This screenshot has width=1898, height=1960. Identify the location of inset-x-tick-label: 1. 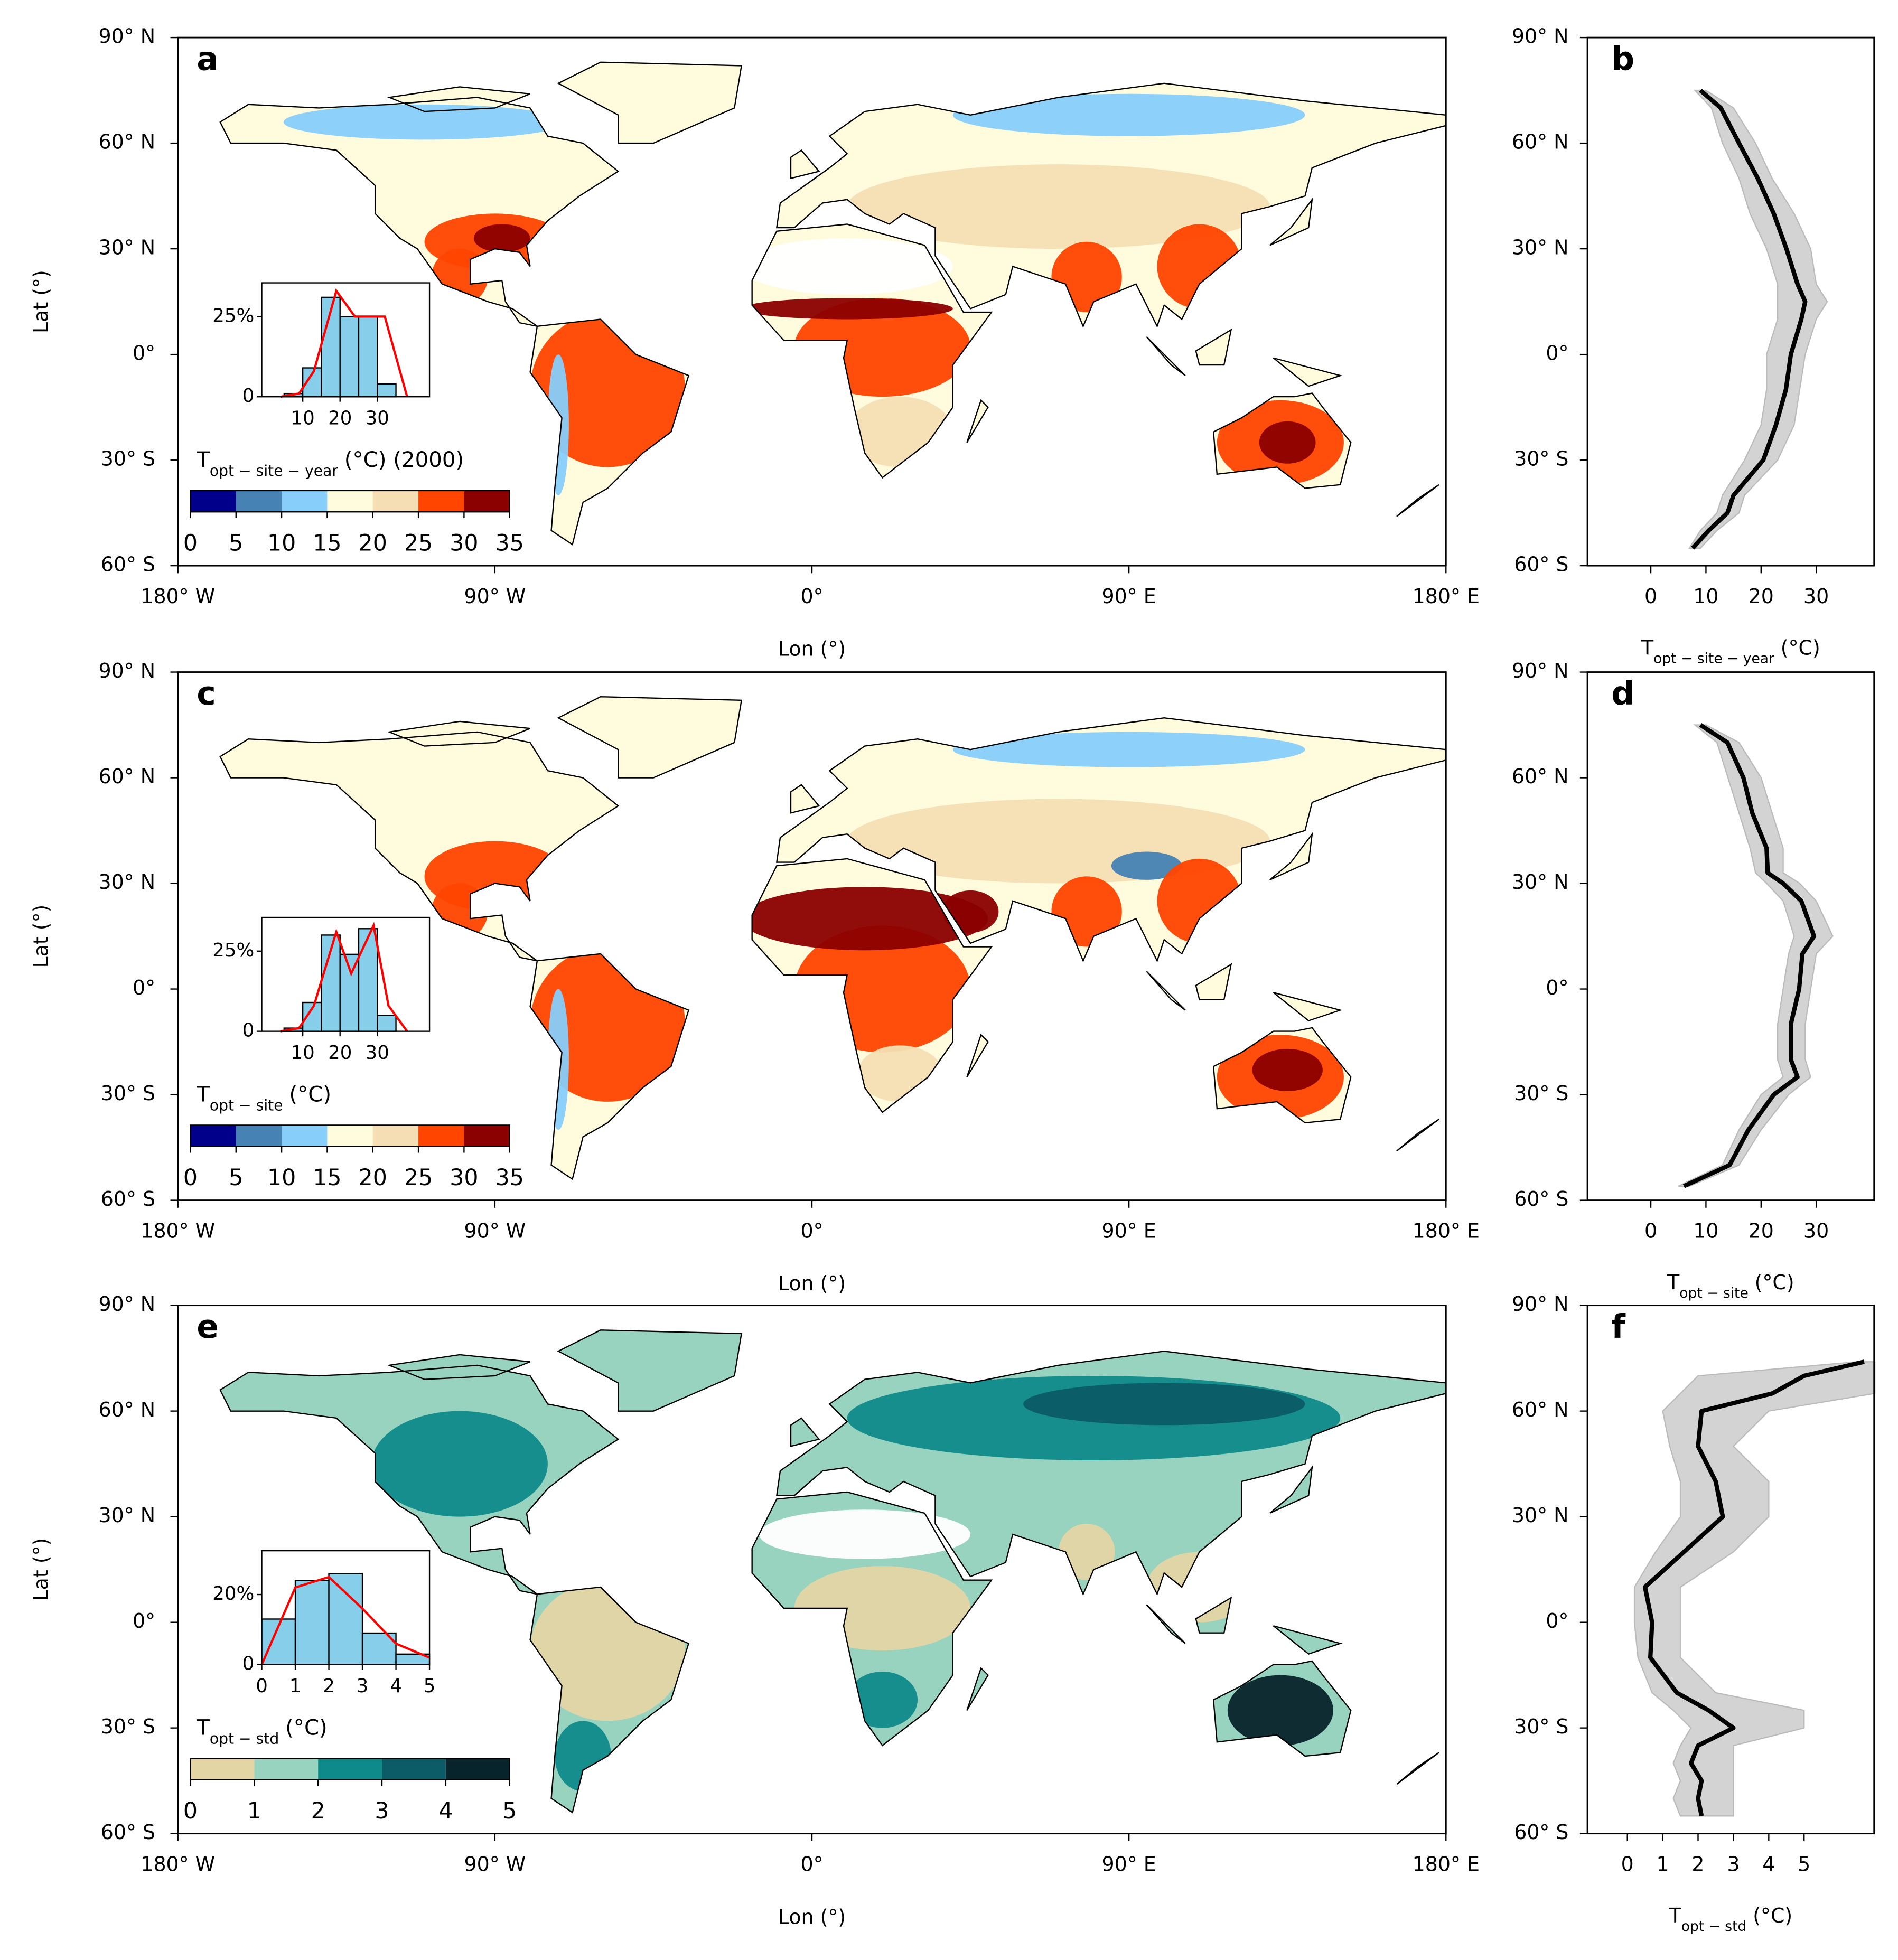
(296, 1686).